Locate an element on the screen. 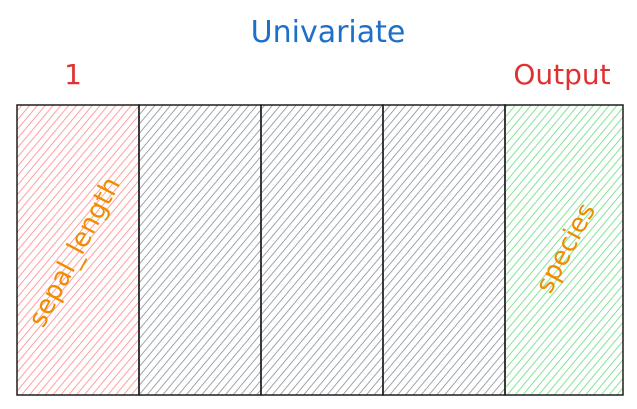 The height and width of the screenshot is (409, 637). diagram-title: Univariate is located at coordinates (328, 32).